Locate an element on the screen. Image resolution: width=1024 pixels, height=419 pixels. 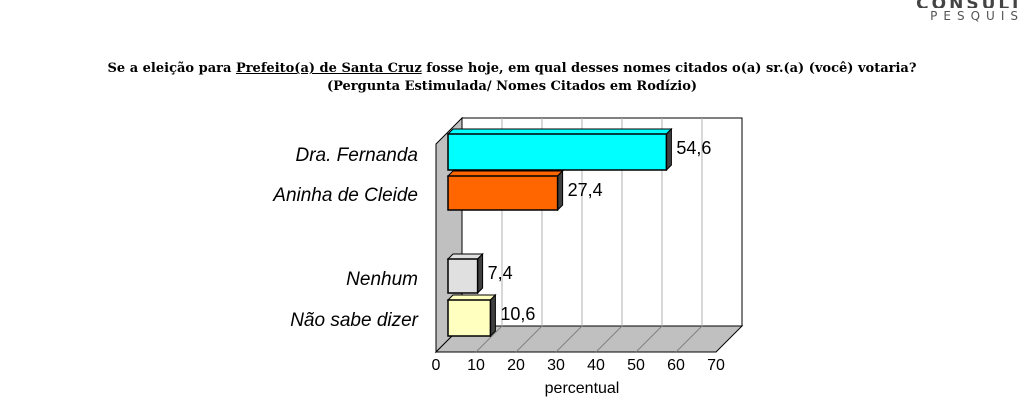
x-tick-label: 40 is located at coordinates (596, 365).